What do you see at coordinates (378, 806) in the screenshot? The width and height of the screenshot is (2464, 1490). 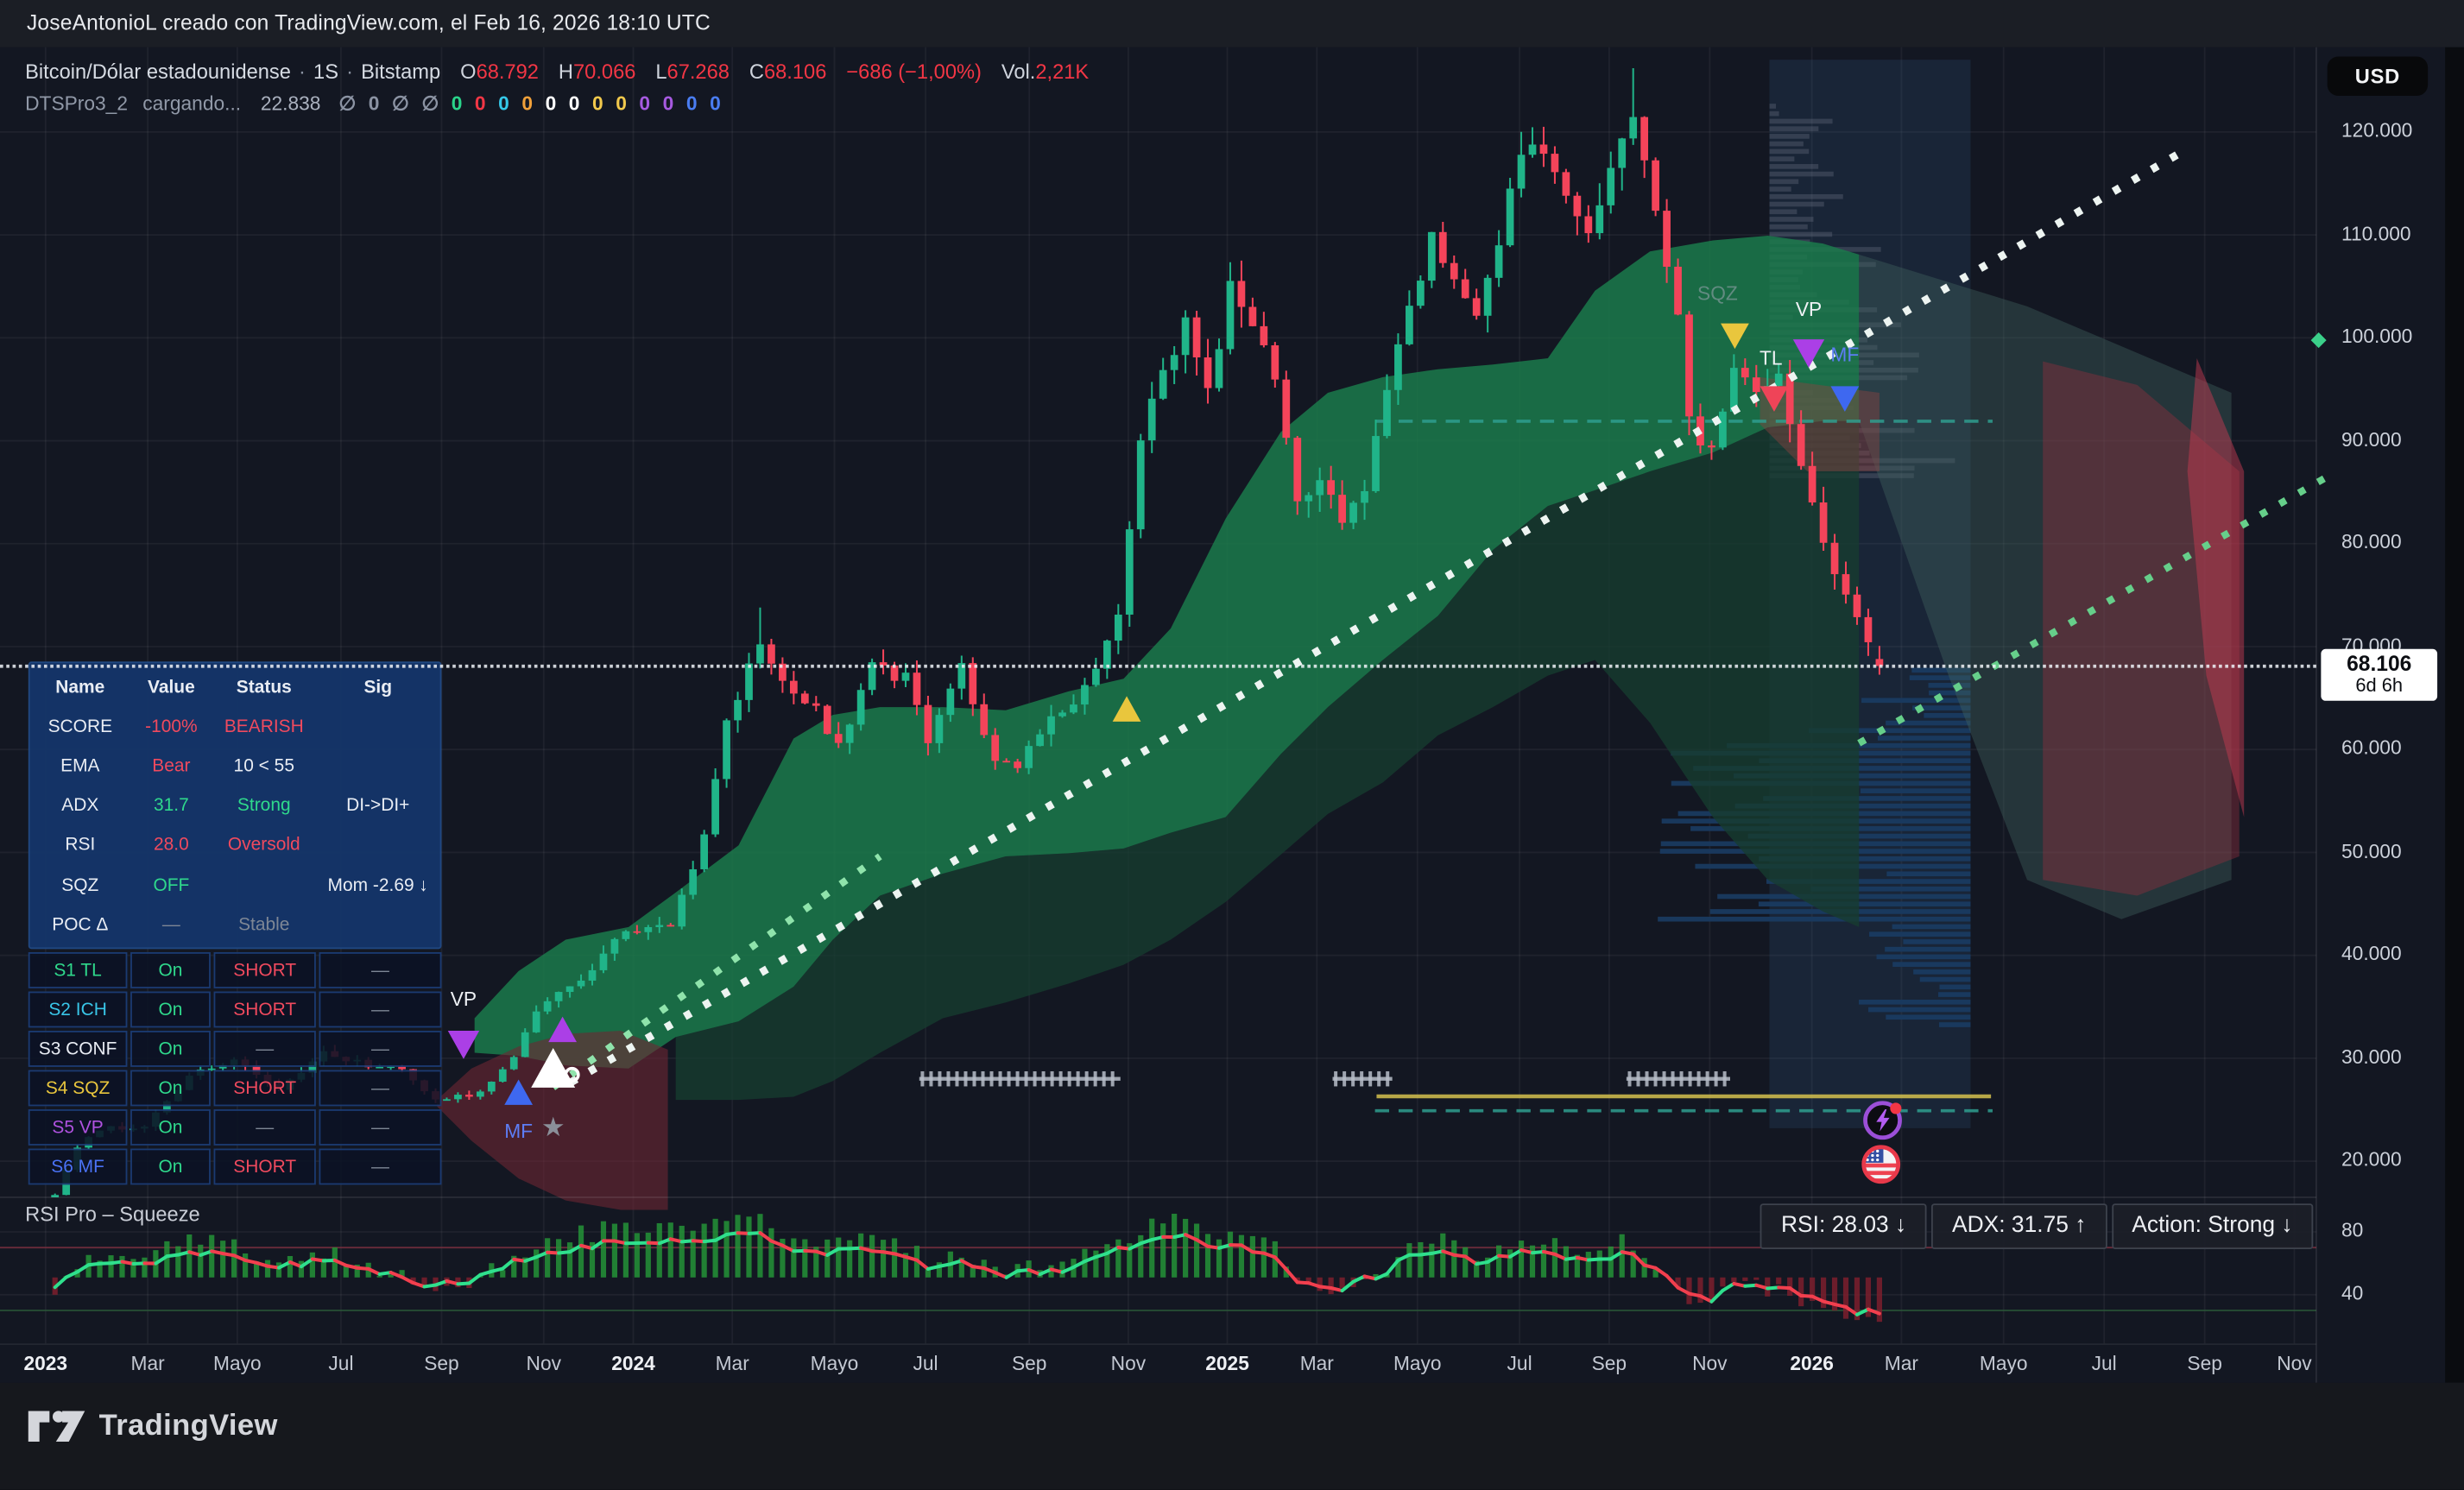 I see `table-cell: DI->DI+` at bounding box center [378, 806].